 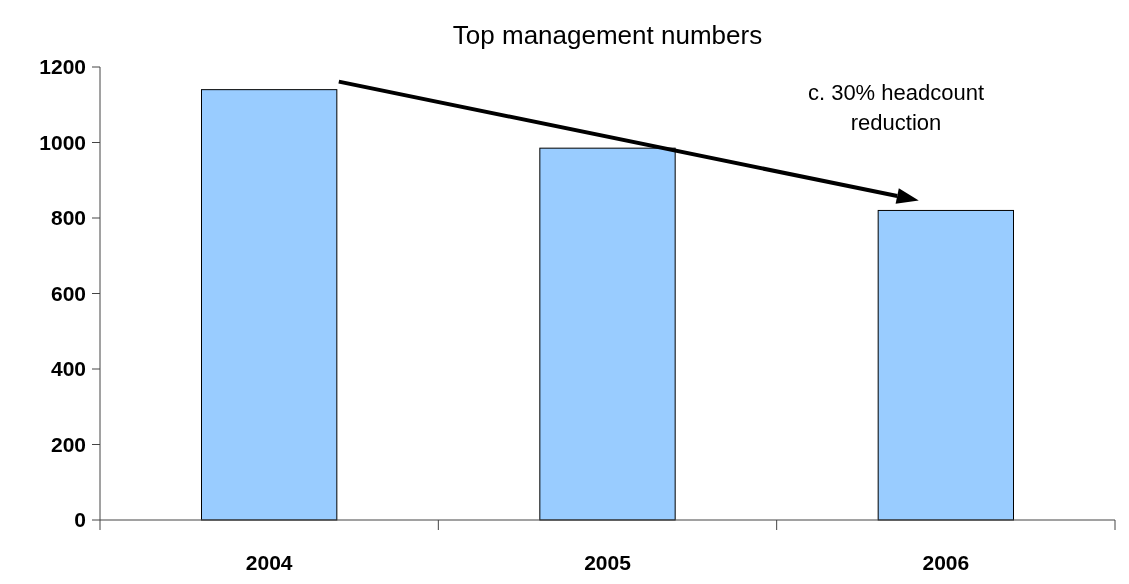 What do you see at coordinates (608, 562) in the screenshot?
I see `x-tick-label: 2005` at bounding box center [608, 562].